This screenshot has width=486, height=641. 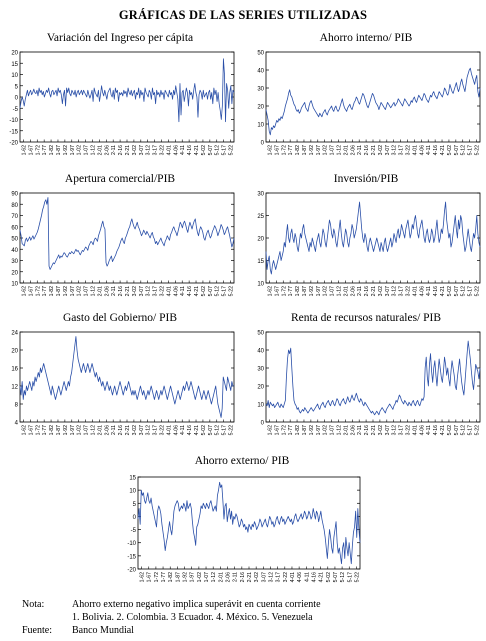 I want to click on note-text: Banco Mundial, so click(x=103, y=630).